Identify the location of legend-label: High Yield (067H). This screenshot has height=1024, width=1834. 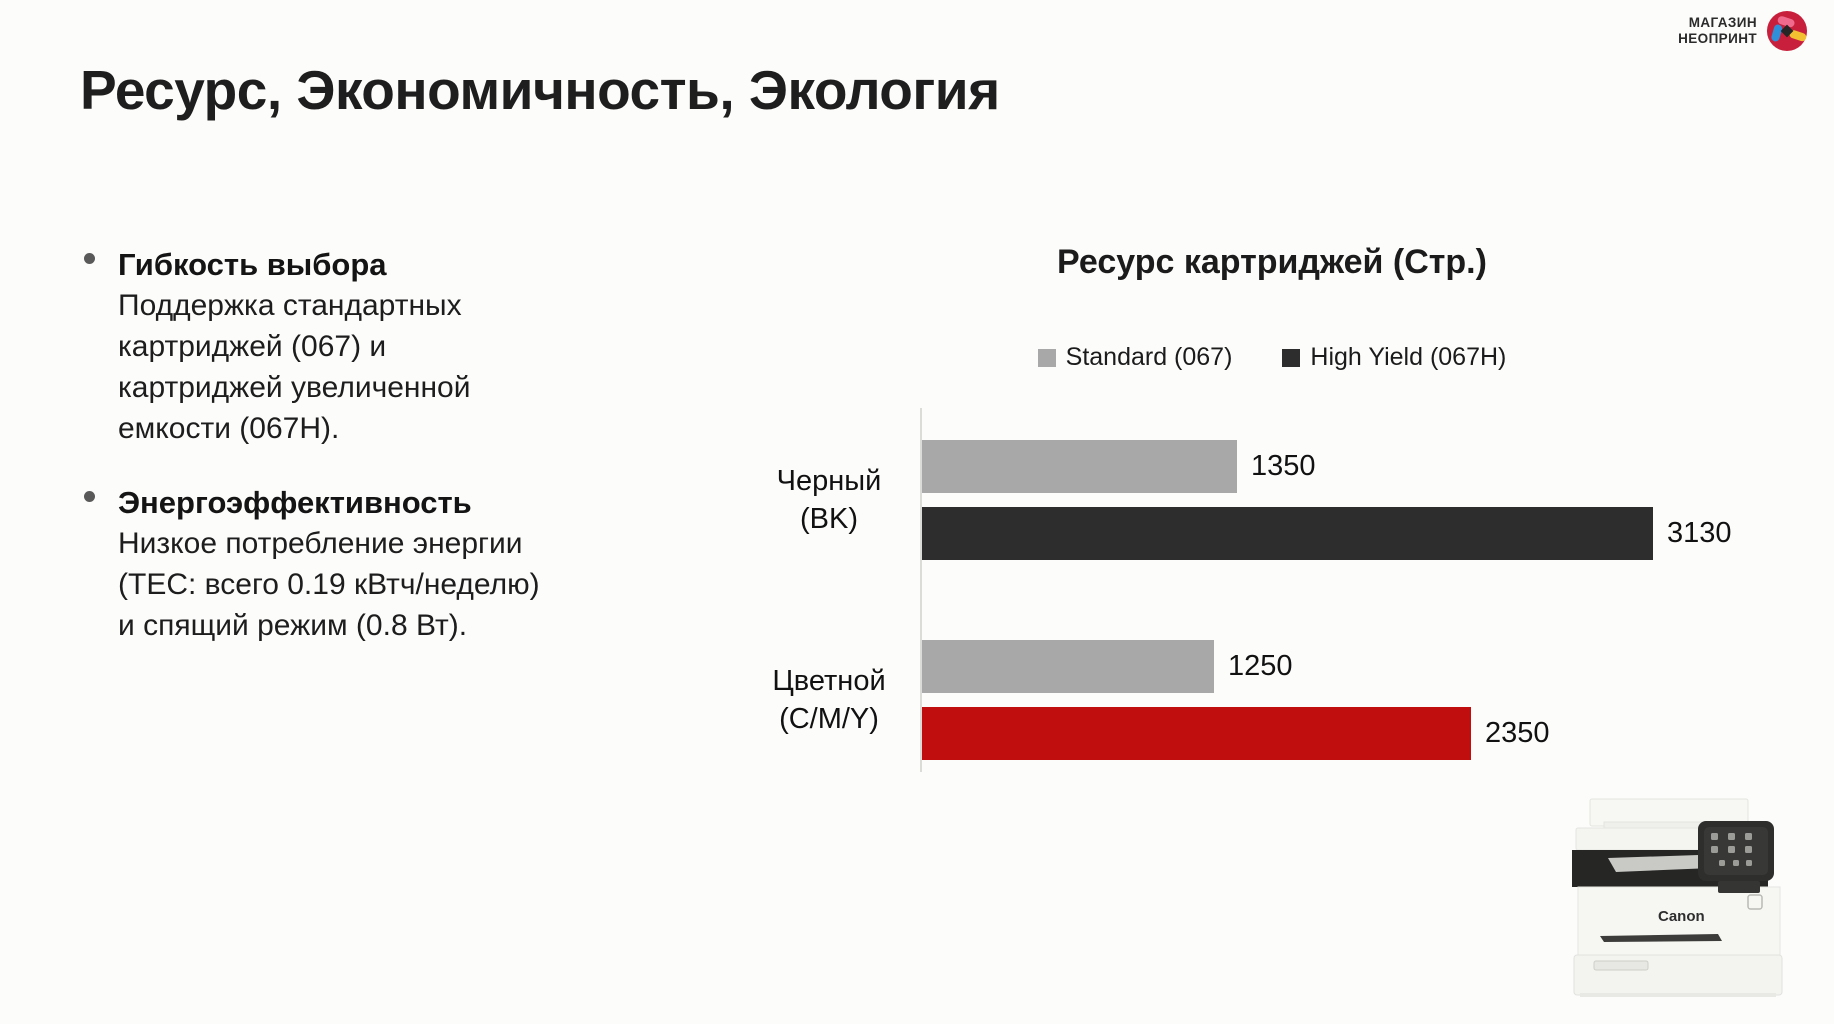
(1408, 357).